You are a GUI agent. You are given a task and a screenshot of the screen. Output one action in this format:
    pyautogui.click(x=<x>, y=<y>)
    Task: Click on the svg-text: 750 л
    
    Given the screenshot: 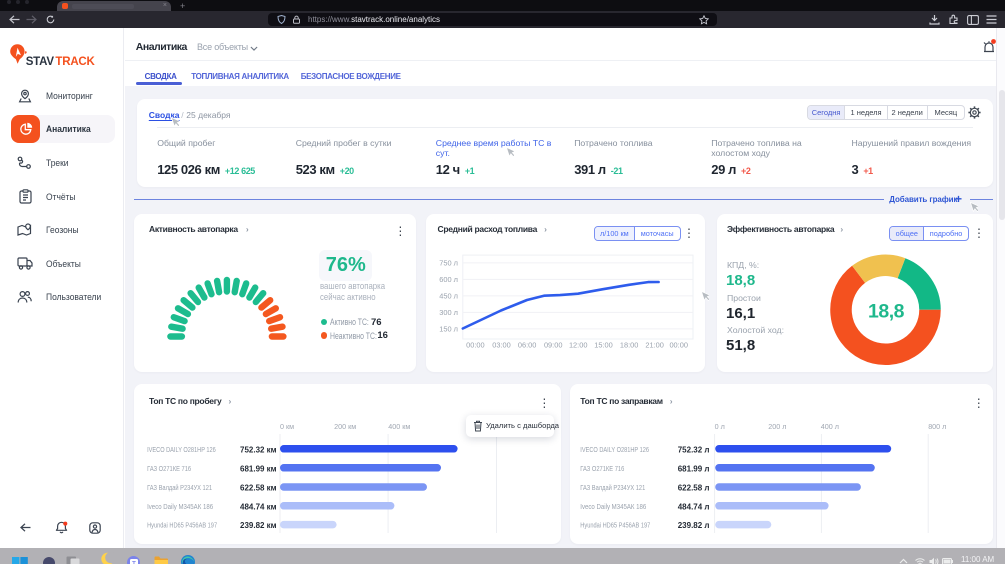 What is the action you would take?
    pyautogui.click(x=448, y=262)
    